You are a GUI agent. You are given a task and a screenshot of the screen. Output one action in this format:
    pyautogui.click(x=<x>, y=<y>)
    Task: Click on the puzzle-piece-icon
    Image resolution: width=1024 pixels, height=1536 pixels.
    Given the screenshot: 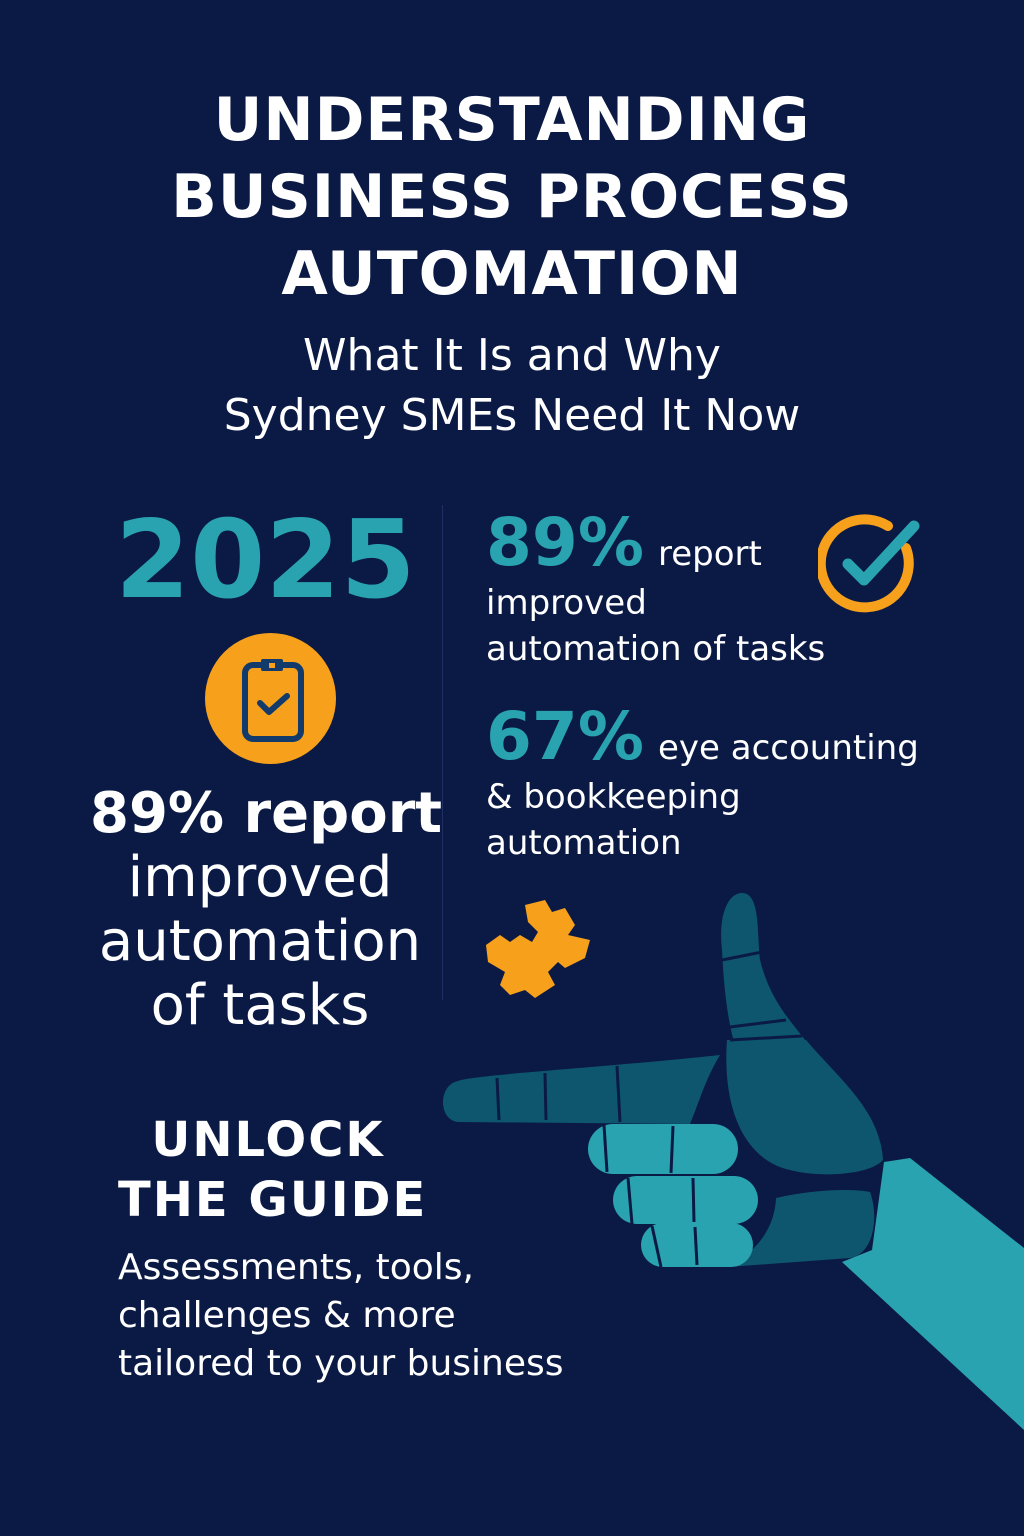 What is the action you would take?
    pyautogui.click(x=538, y=949)
    